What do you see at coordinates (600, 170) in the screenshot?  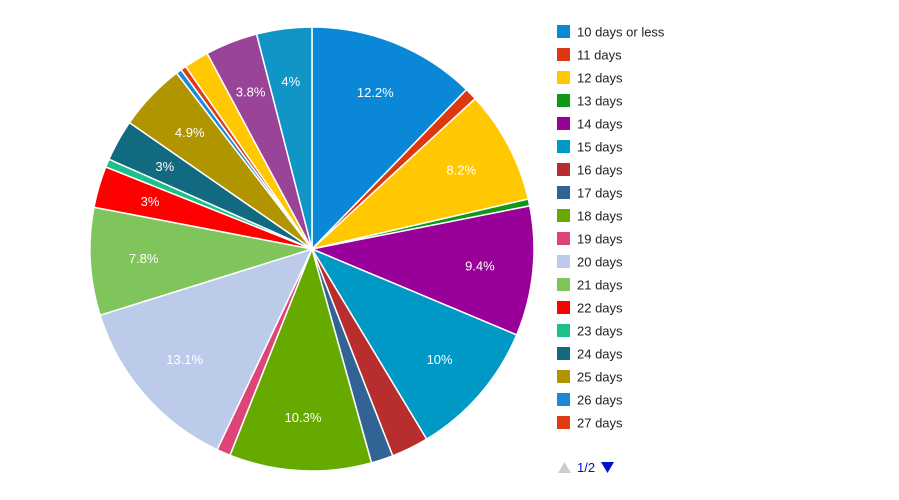 I see `legend-label: 16 days` at bounding box center [600, 170].